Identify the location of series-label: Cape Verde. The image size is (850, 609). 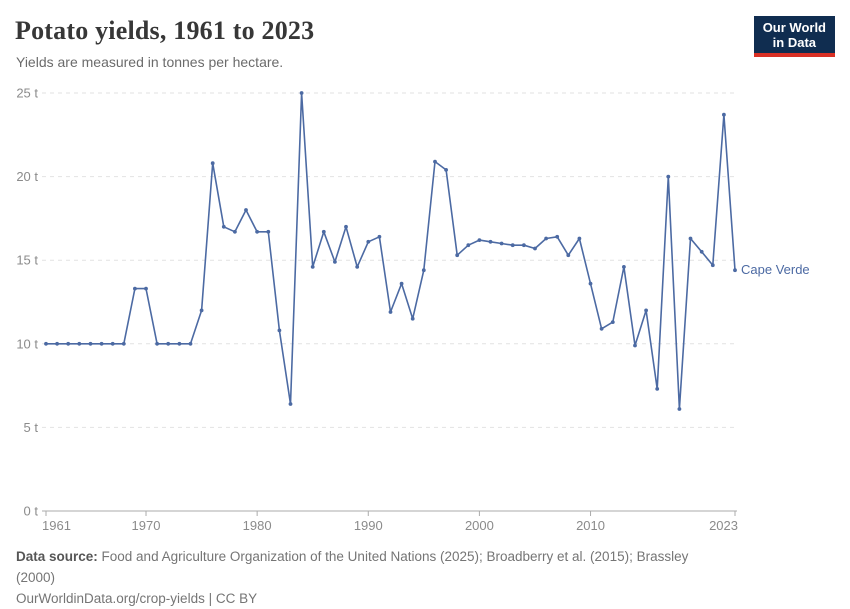
(775, 270).